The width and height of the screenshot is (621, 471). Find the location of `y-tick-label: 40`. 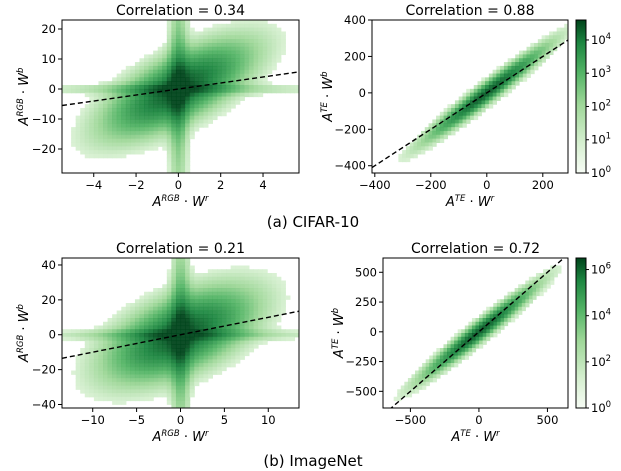

y-tick-label: 40 is located at coordinates (48, 265).